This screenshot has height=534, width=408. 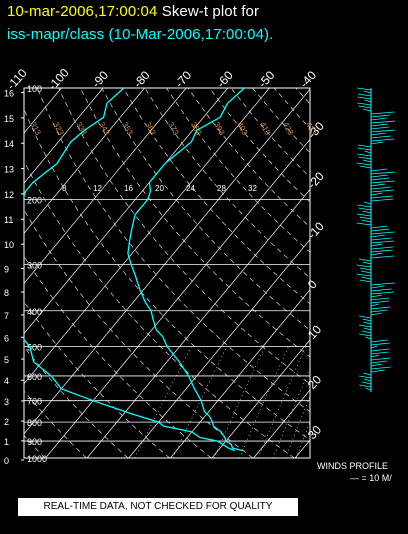 I want to click on pressure-label: 700, so click(x=34, y=402).